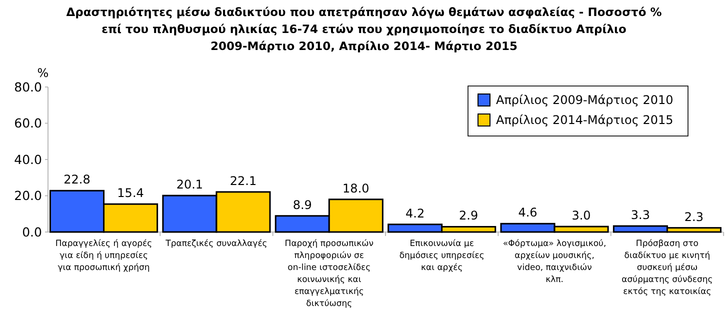 The image size is (728, 334). What do you see at coordinates (190, 185) in the screenshot?
I see `data-label: 20.1` at bounding box center [190, 185].